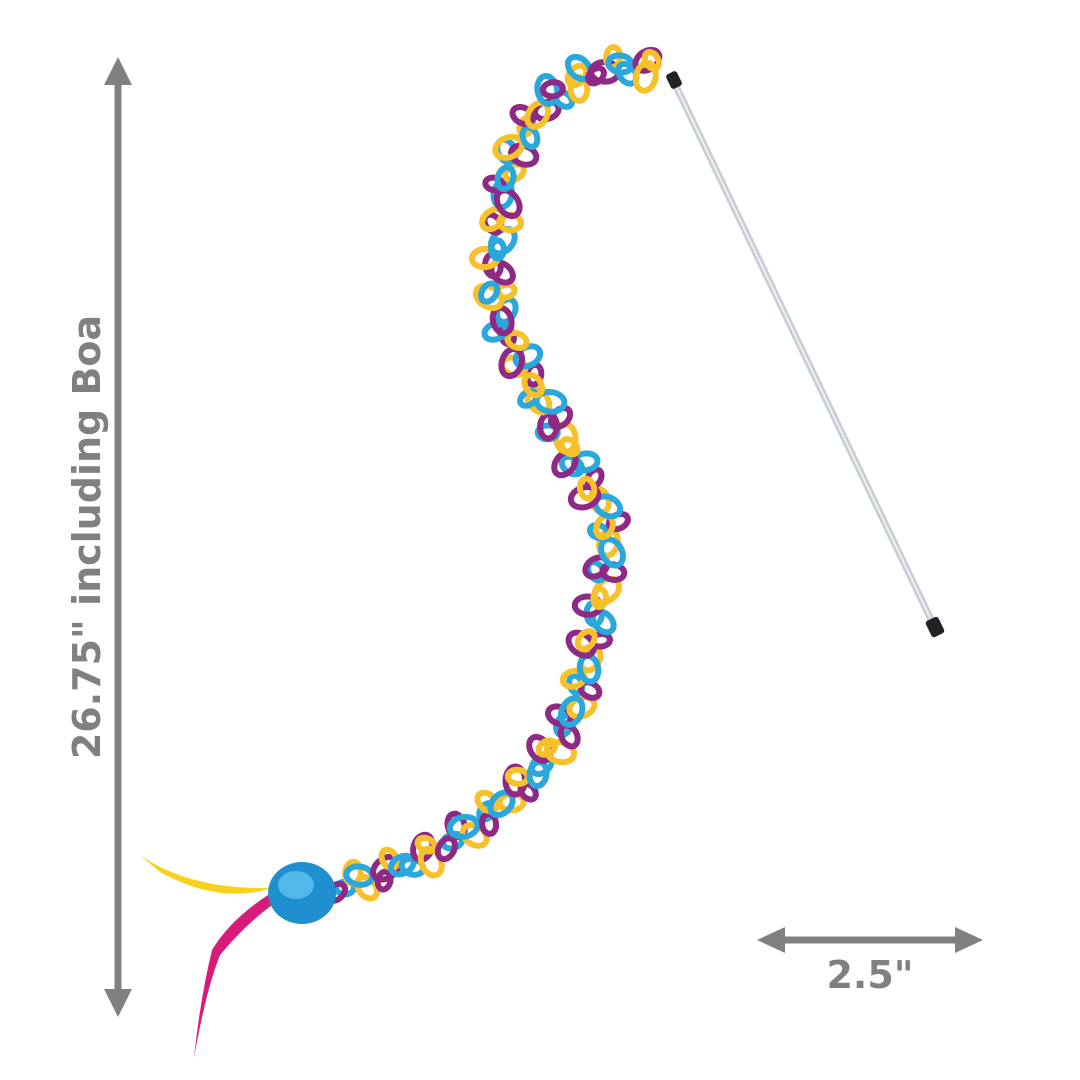  I want to click on width-label: 2.5", so click(869, 975).